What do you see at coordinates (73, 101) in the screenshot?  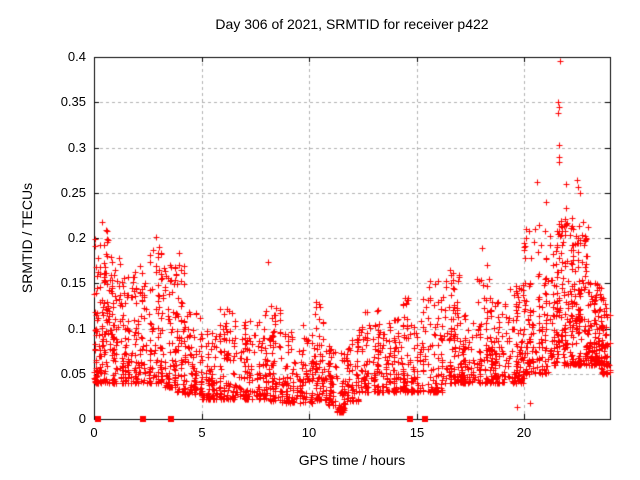 I see `y-tick-label: 0.35` at bounding box center [73, 101].